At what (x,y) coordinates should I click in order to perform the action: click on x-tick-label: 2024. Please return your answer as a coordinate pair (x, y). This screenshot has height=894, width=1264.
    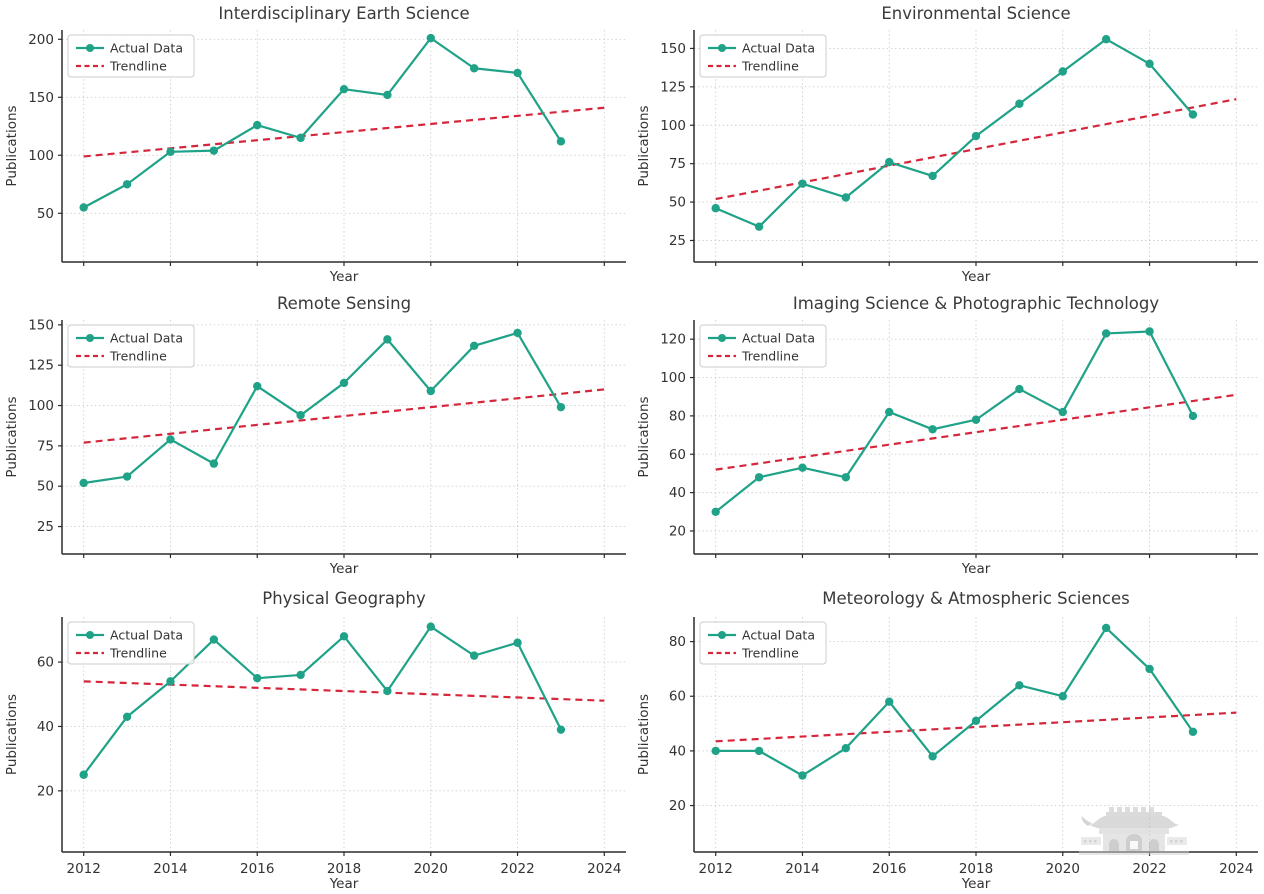
    Looking at the image, I should click on (604, 869).